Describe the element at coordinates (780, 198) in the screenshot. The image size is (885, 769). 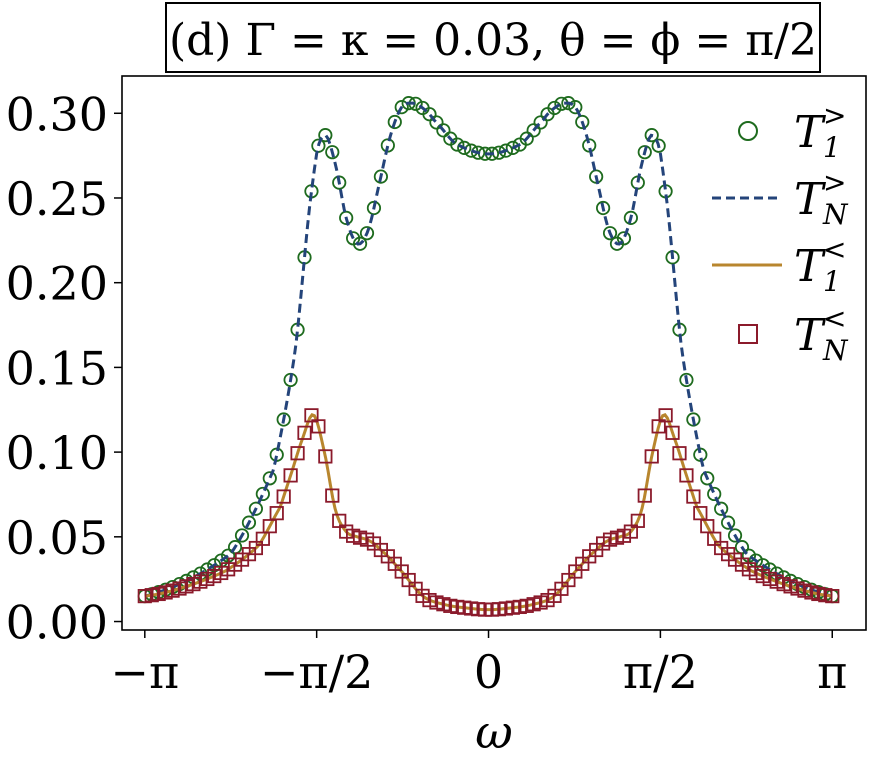
I see `legend-entry-TN>: T N>` at that location.